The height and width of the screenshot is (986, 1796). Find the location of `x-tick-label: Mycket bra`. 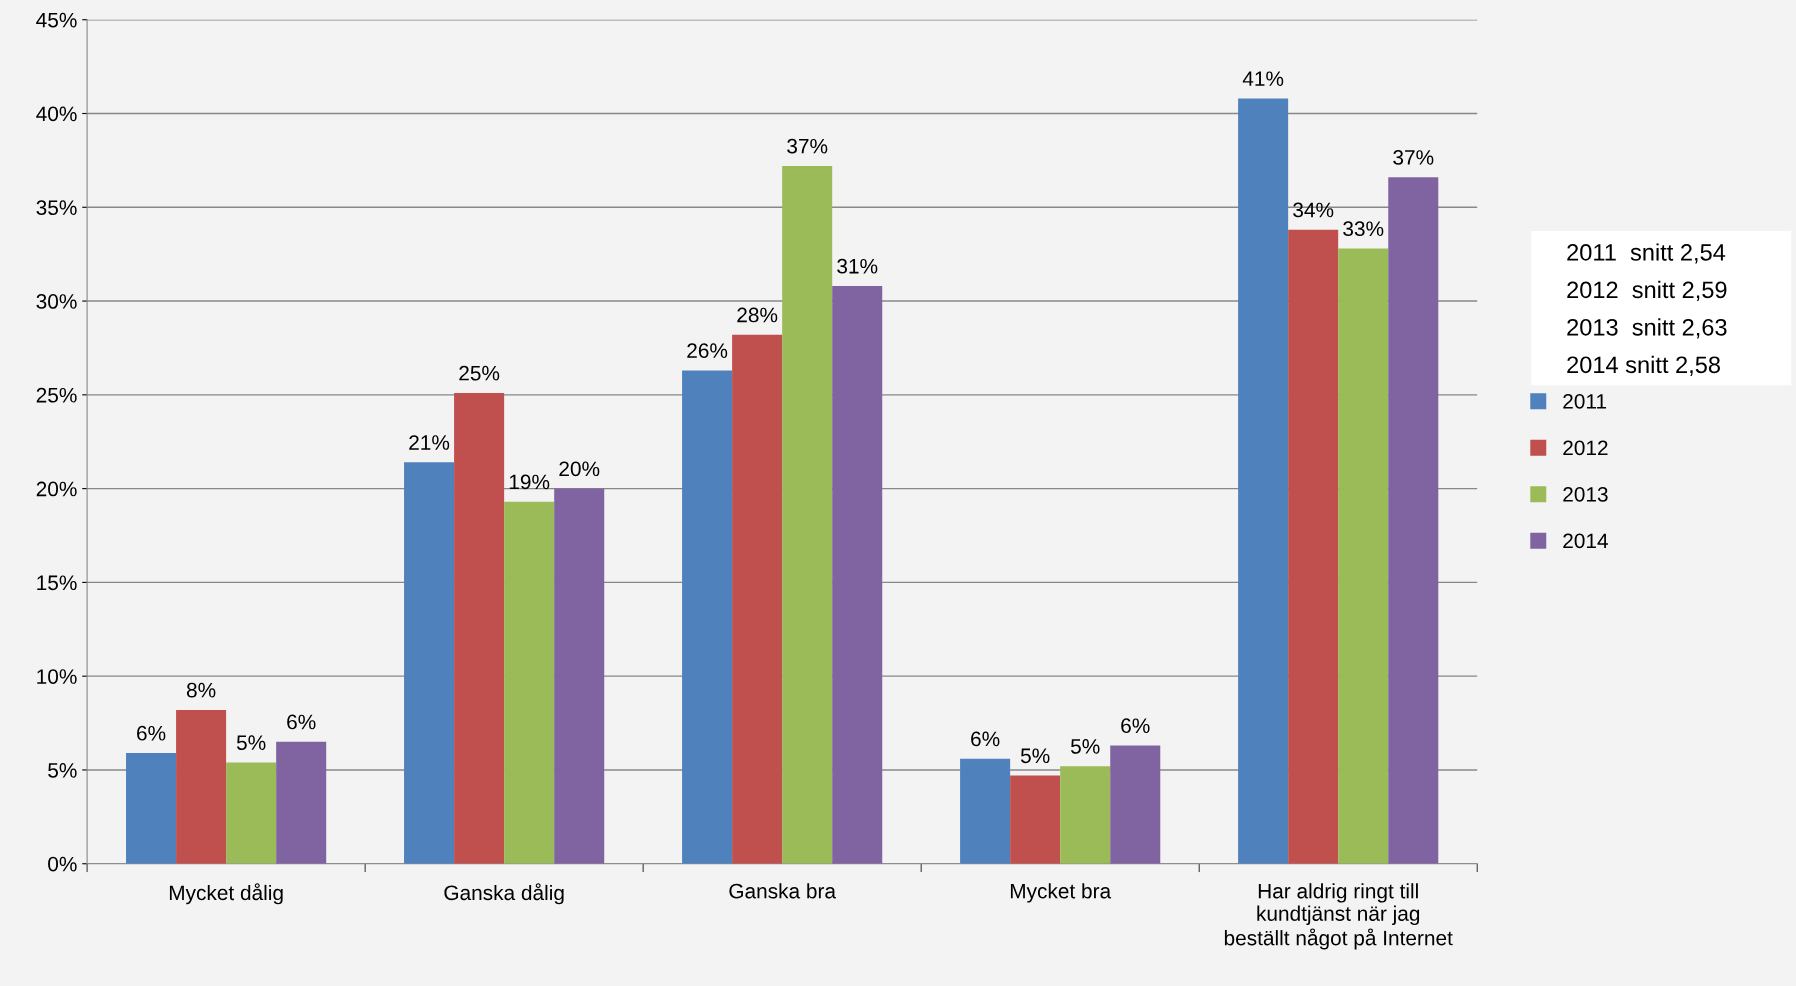

x-tick-label: Mycket bra is located at coordinates (1061, 893).